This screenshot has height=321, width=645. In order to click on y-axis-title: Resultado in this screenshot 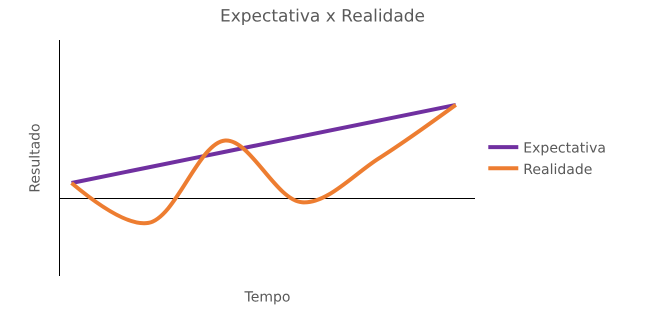, I will do `click(36, 158)`.